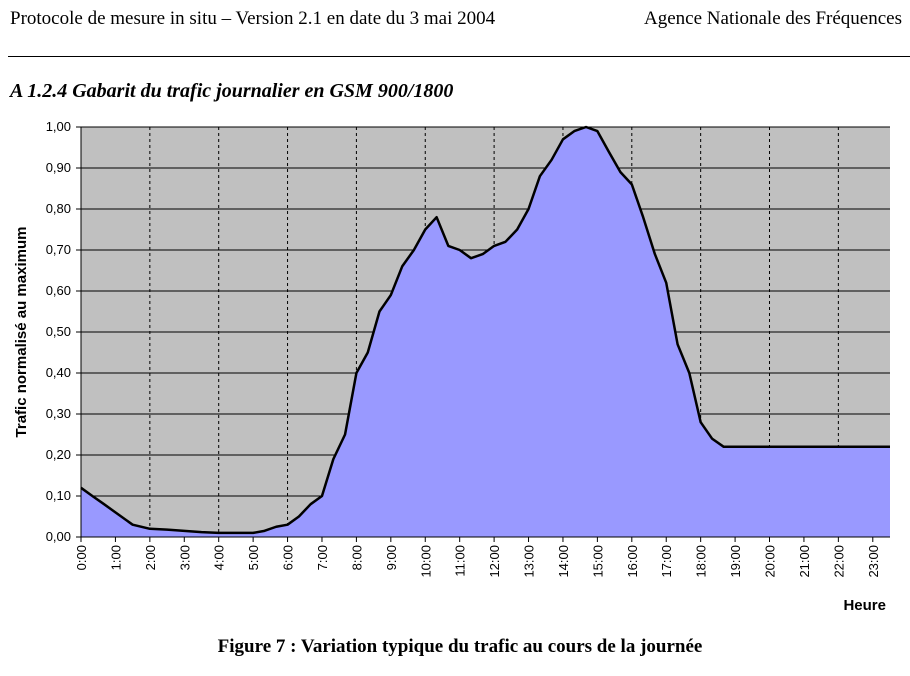 This screenshot has width=910, height=676. What do you see at coordinates (288, 557) in the screenshot?
I see `x-tick-label: 6:00` at bounding box center [288, 557].